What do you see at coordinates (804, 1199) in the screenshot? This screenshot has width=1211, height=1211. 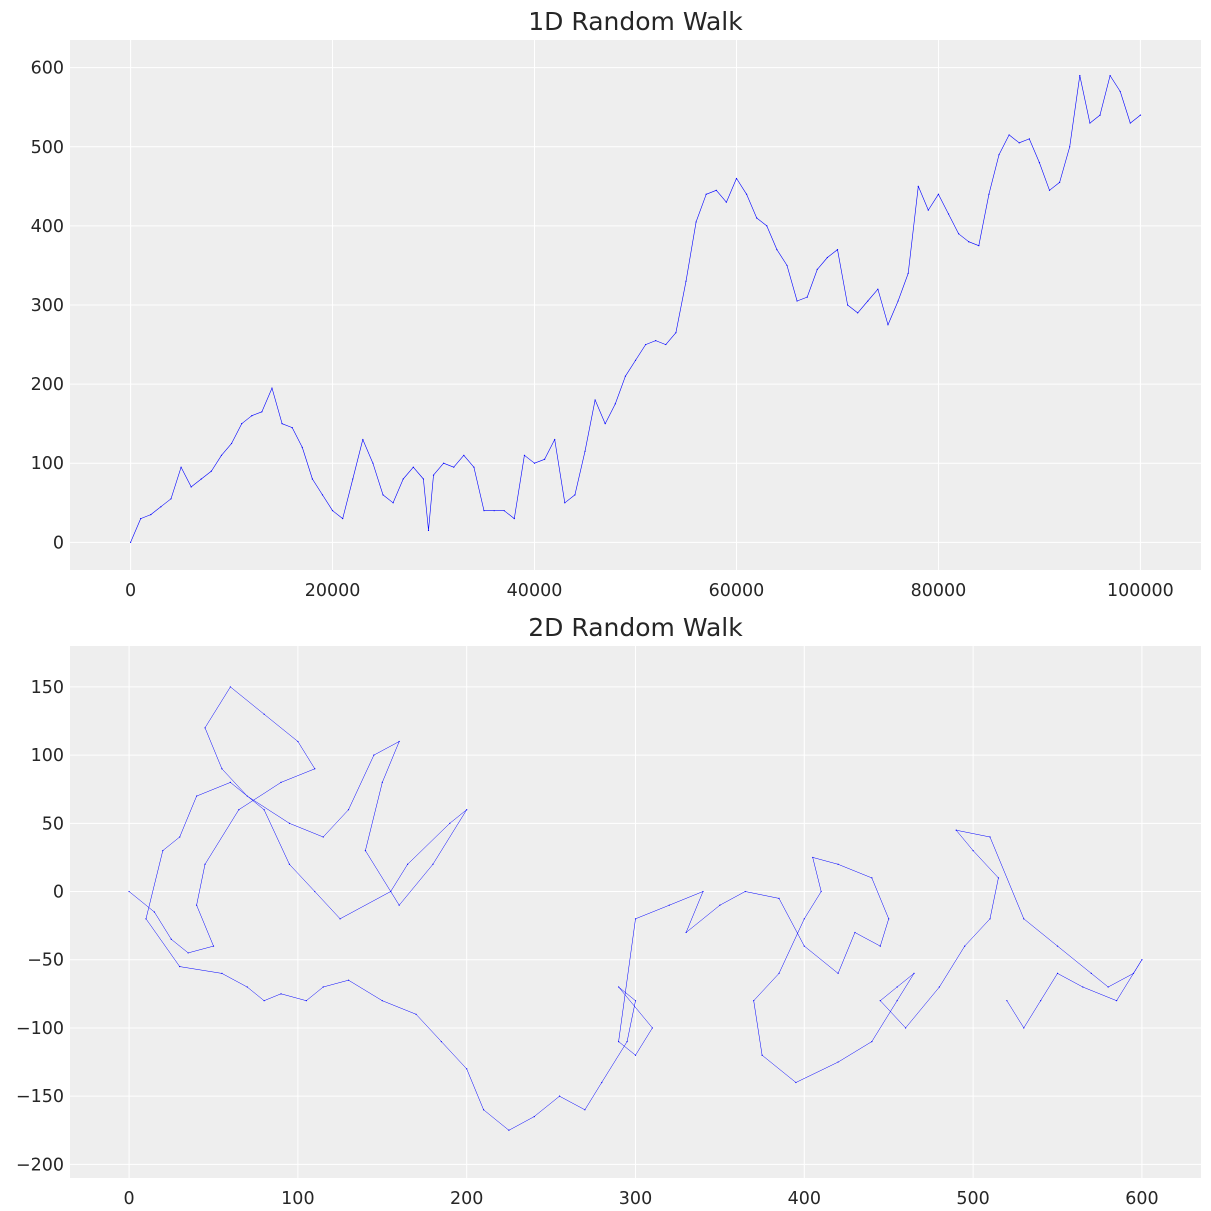 I see `x-tick-label: 400` at bounding box center [804, 1199].